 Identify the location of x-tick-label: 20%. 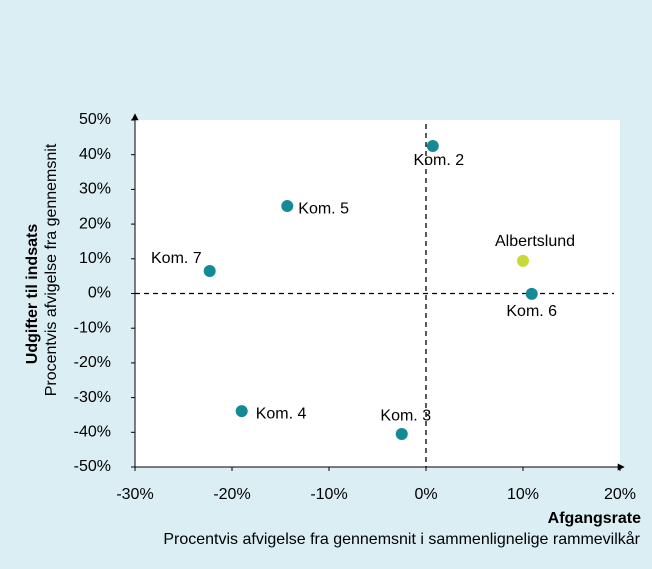
(620, 494).